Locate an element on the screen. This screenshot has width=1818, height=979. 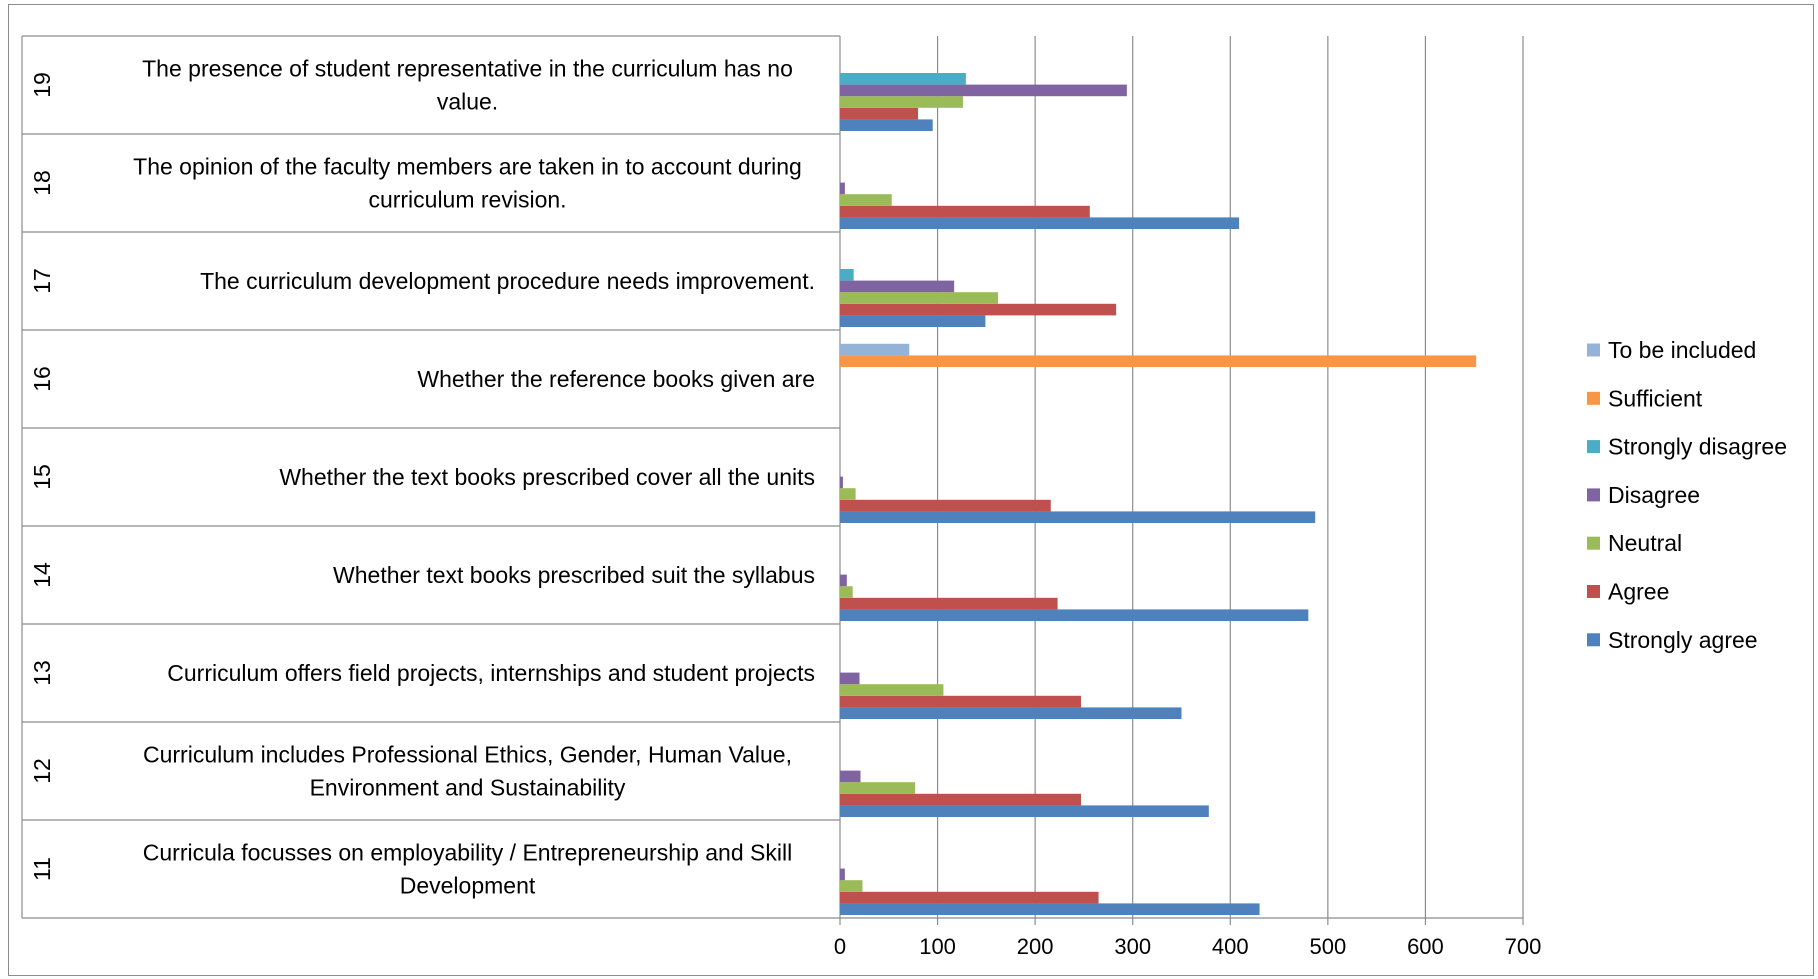
x-tick-label: 400 is located at coordinates (1230, 946).